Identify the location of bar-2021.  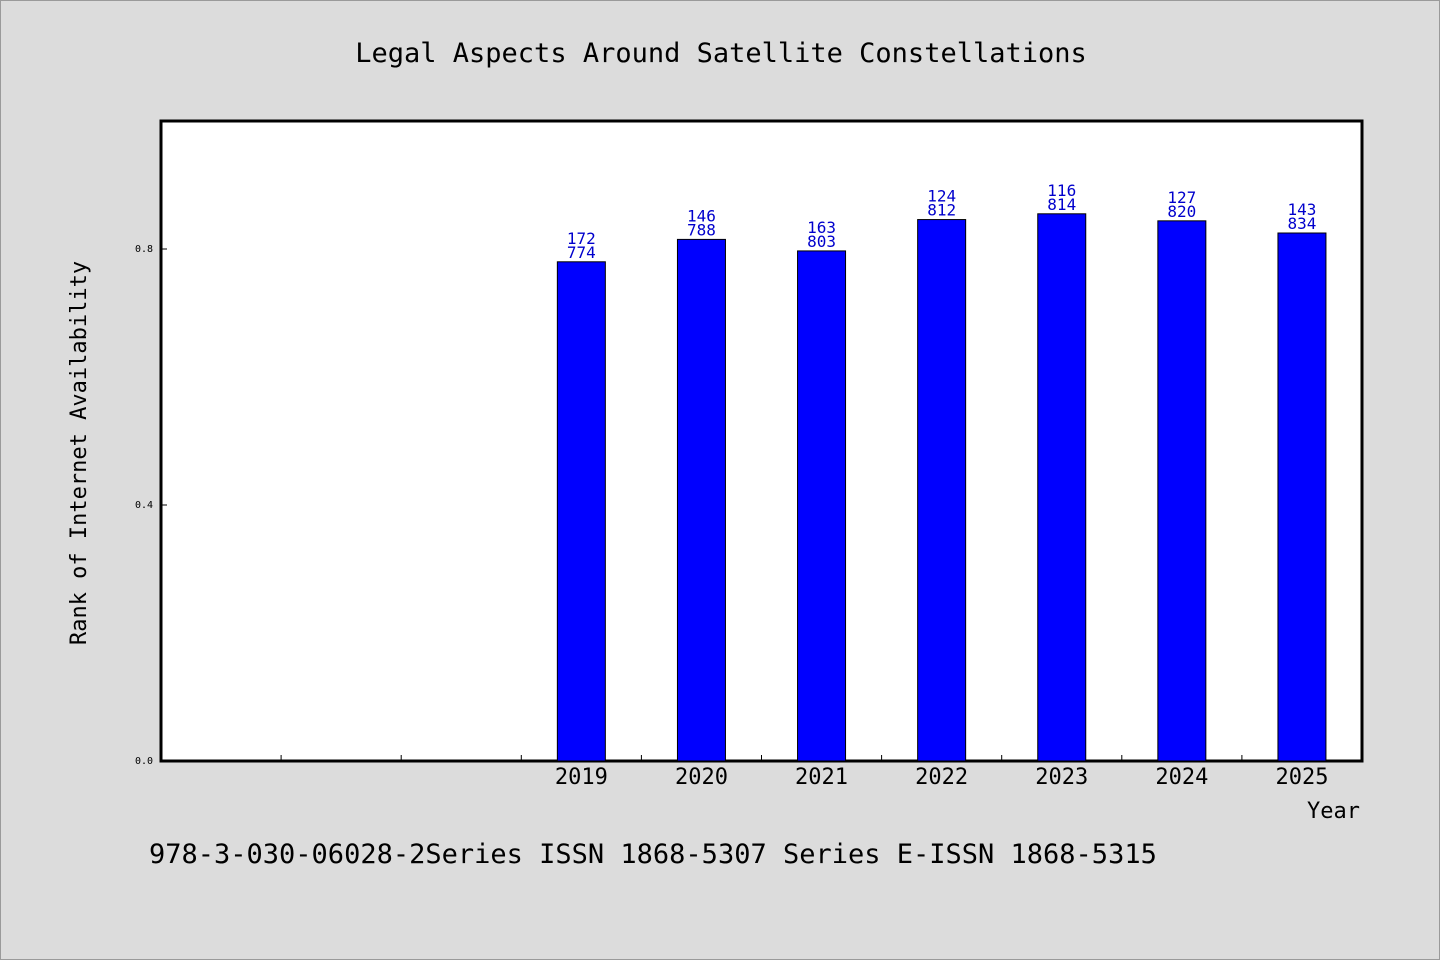
(822, 506).